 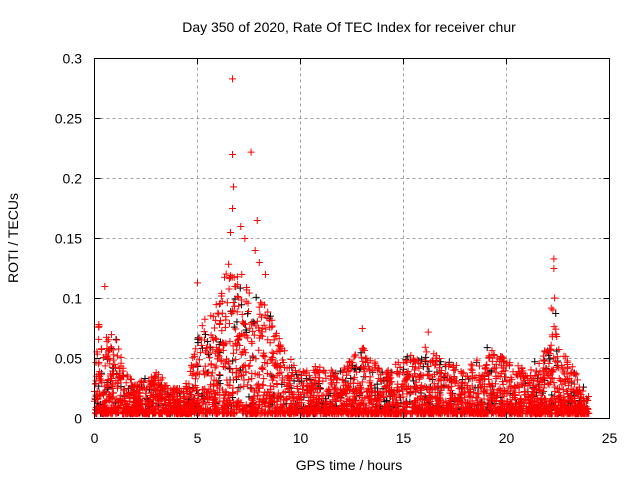 I want to click on y-tick-label: 0.15, so click(x=68, y=239).